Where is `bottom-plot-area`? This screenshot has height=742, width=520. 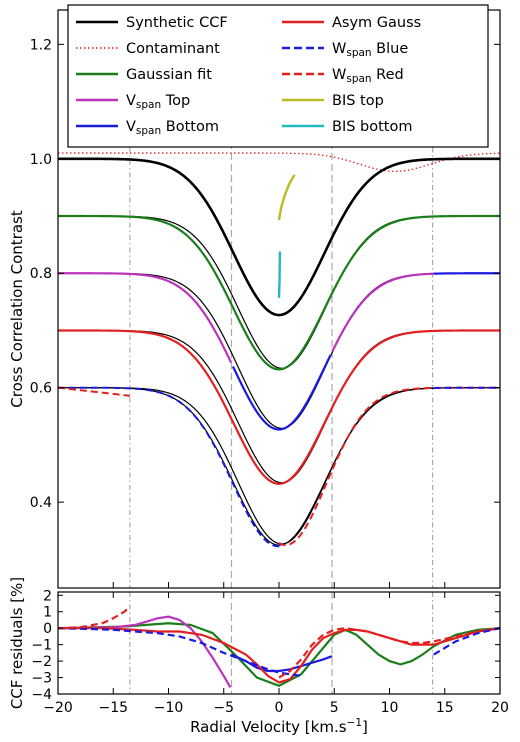
bottom-plot-area is located at coordinates (279, 643).